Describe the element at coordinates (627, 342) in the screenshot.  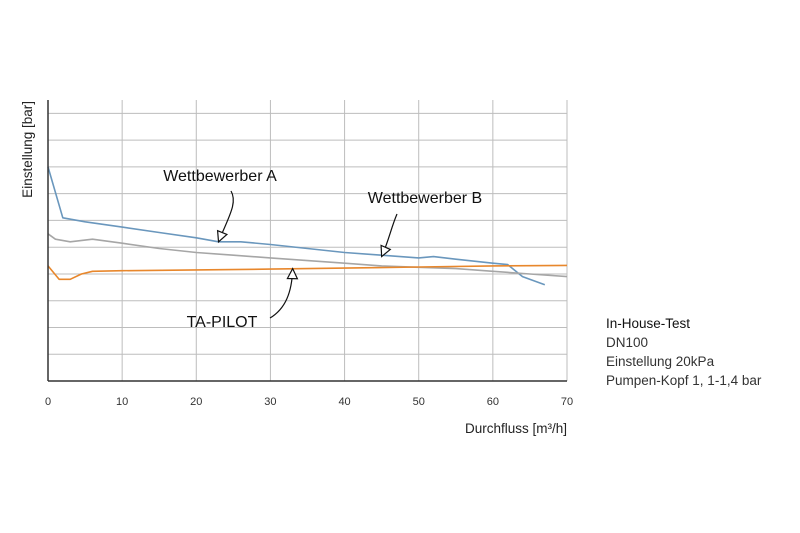
I see `test-info-line: DN100` at that location.